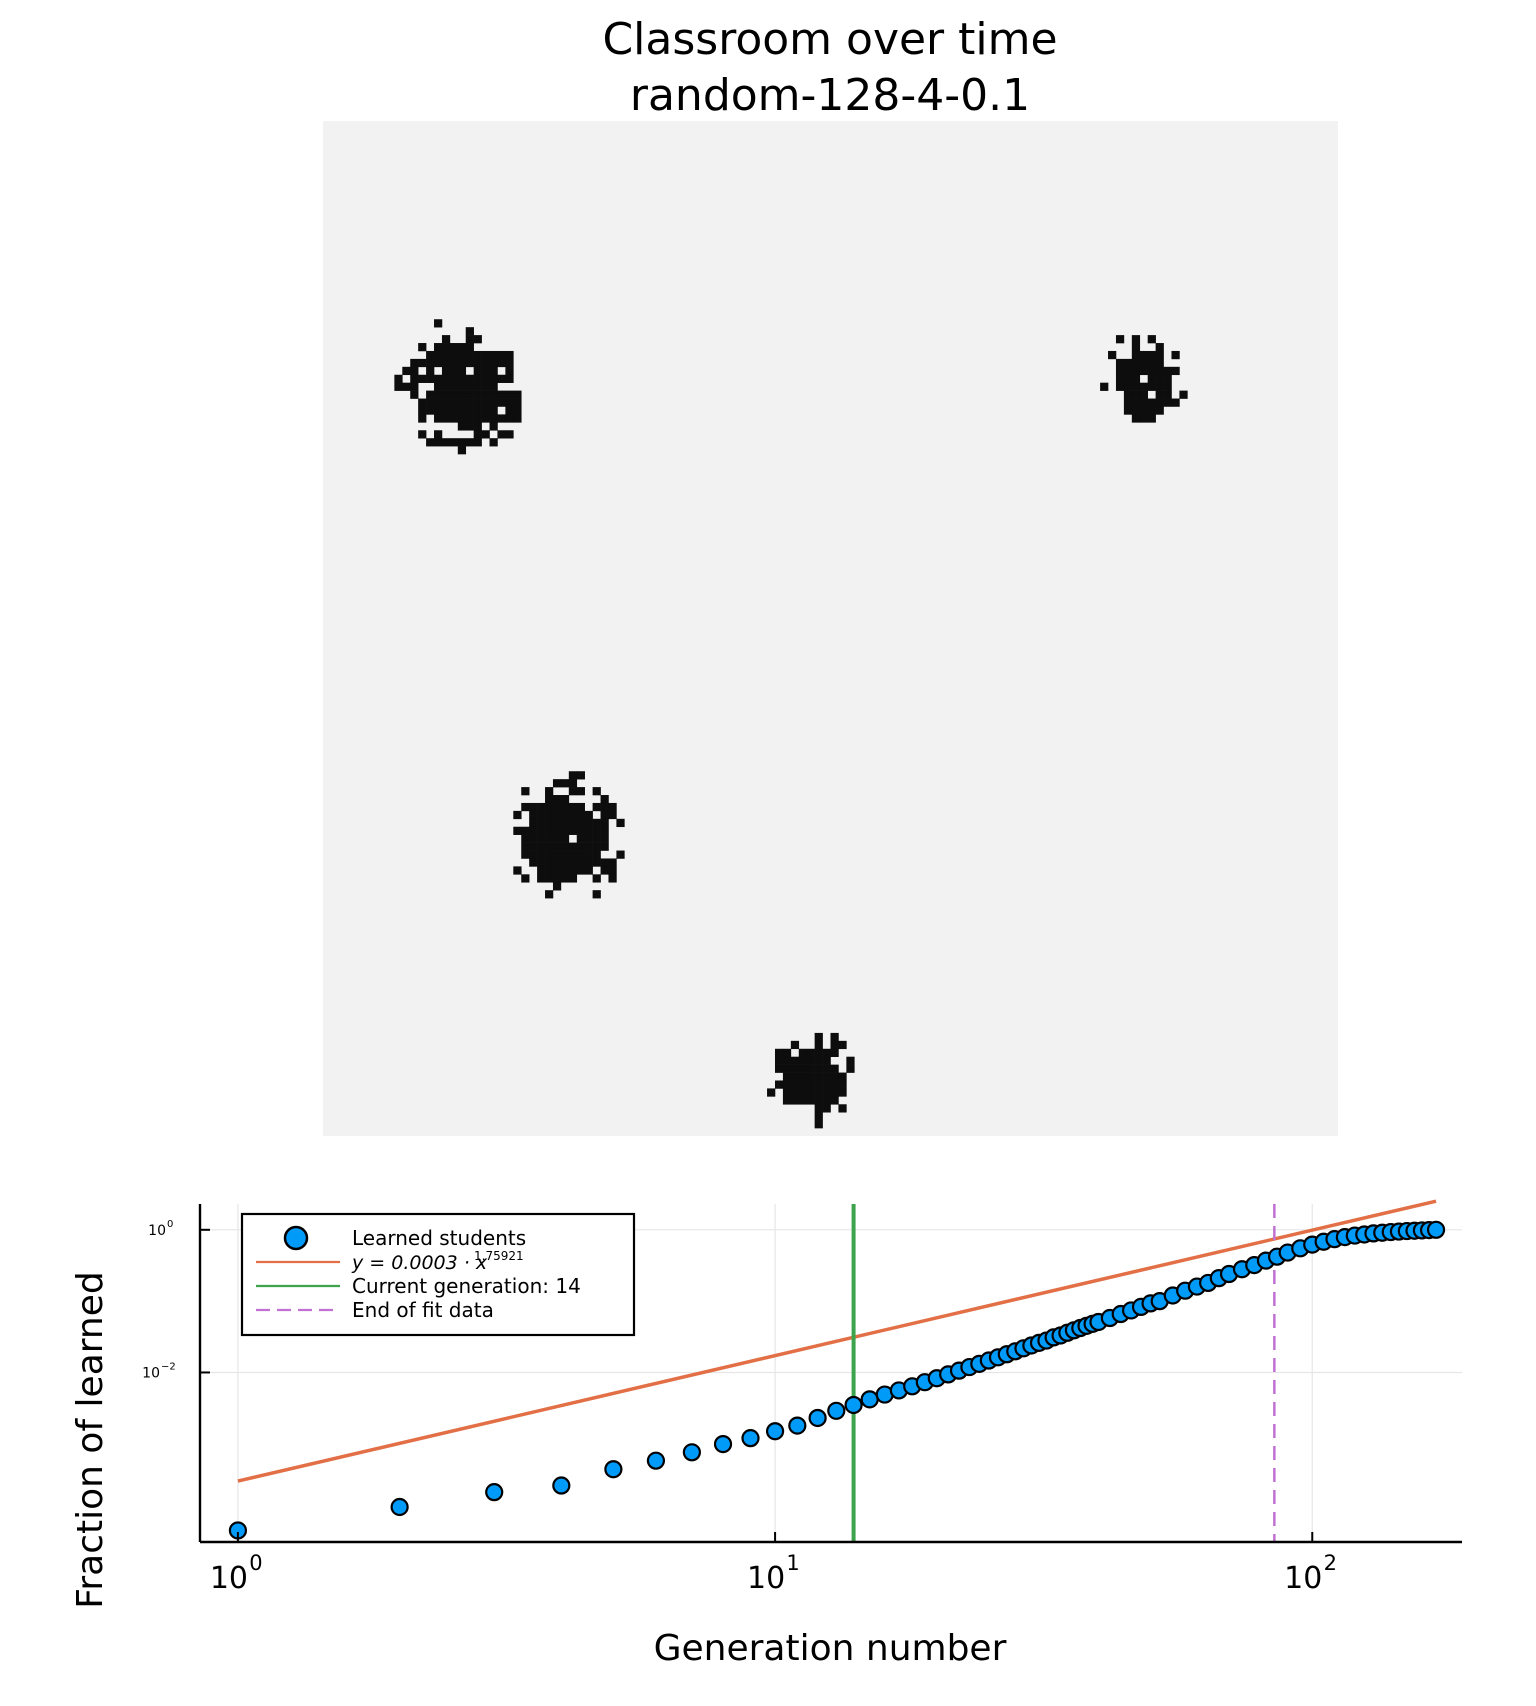 This screenshot has width=1536, height=1706. I want to click on chart-title-line1: Classroom over time, so click(830, 39).